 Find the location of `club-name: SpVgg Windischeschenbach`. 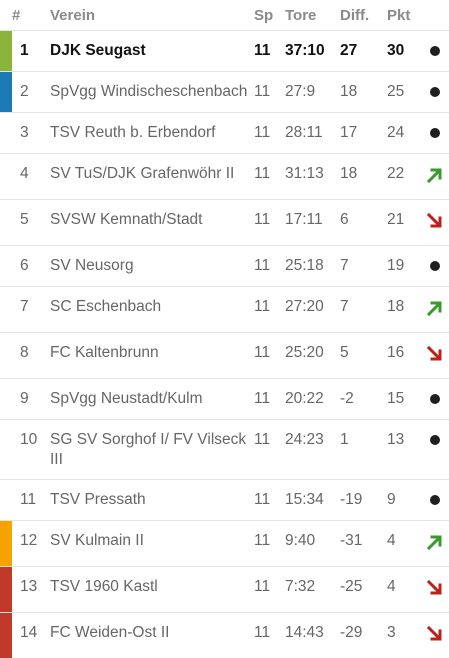

club-name: SpVgg Windischeschenbach is located at coordinates (152, 92).